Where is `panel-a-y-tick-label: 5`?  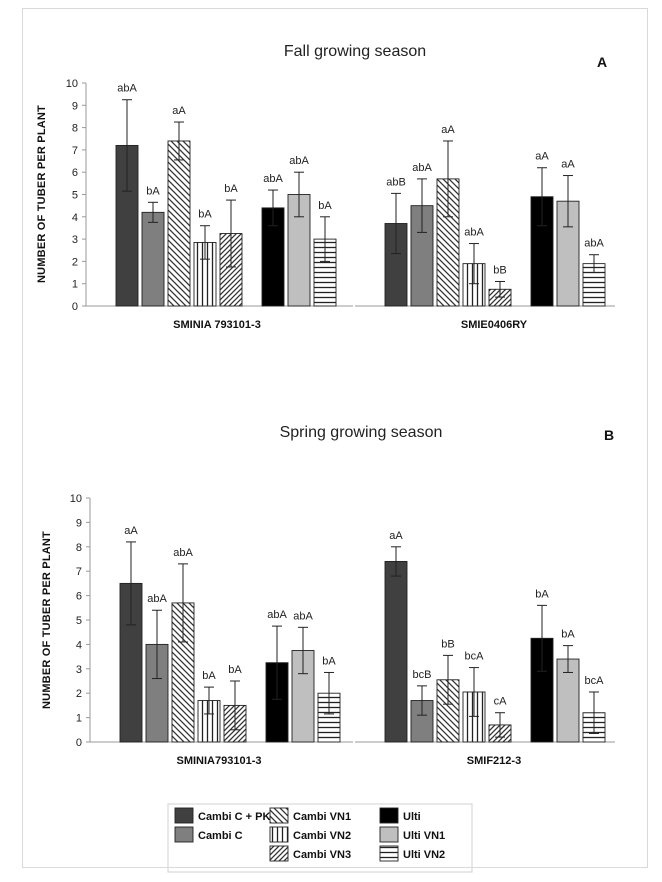
panel-a-y-tick-label: 5 is located at coordinates (75, 196).